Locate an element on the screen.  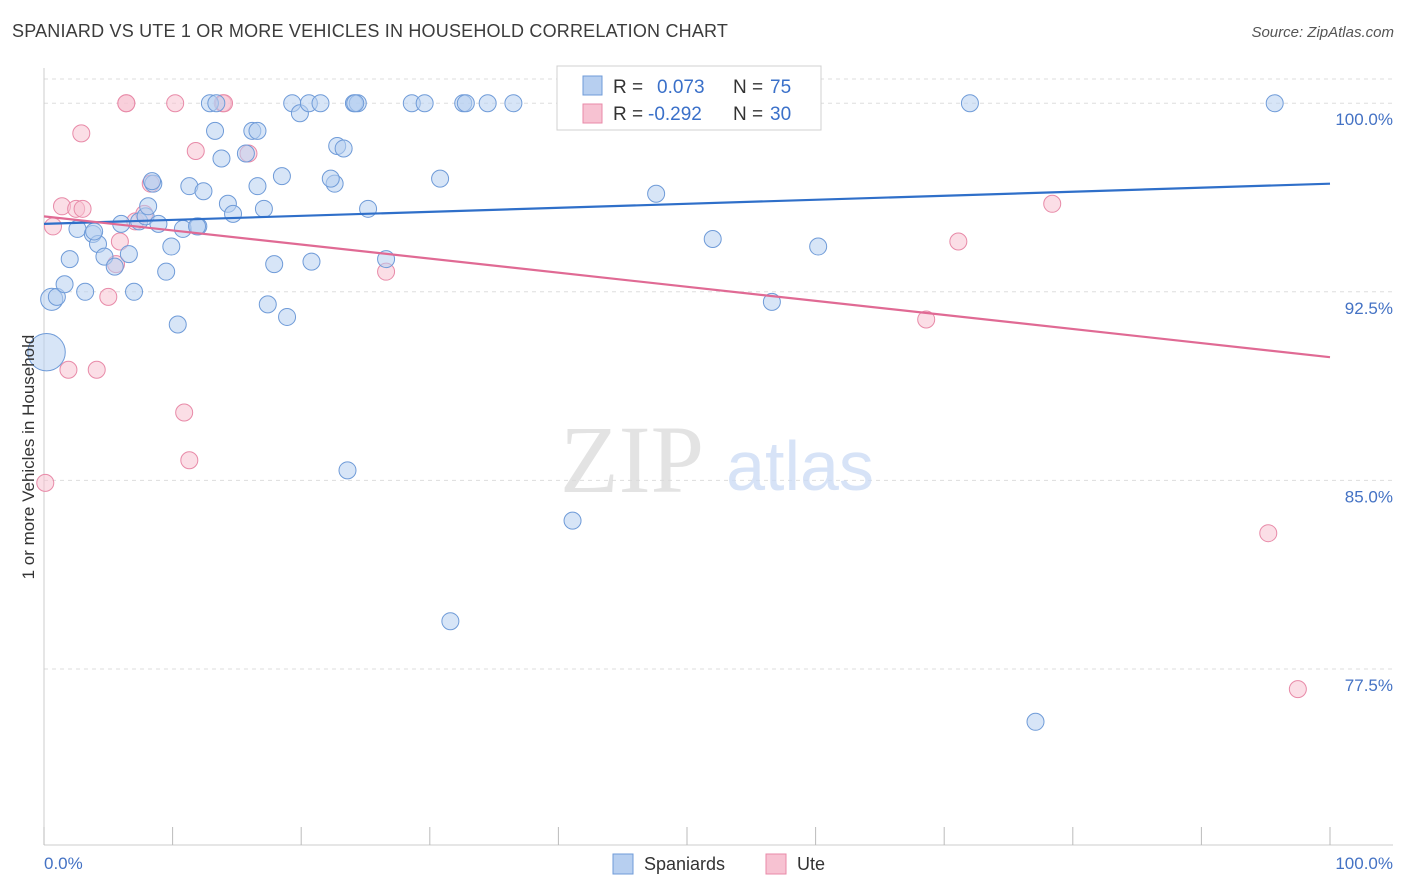
watermark: ZIP atlas is located at coordinates (717, 459).